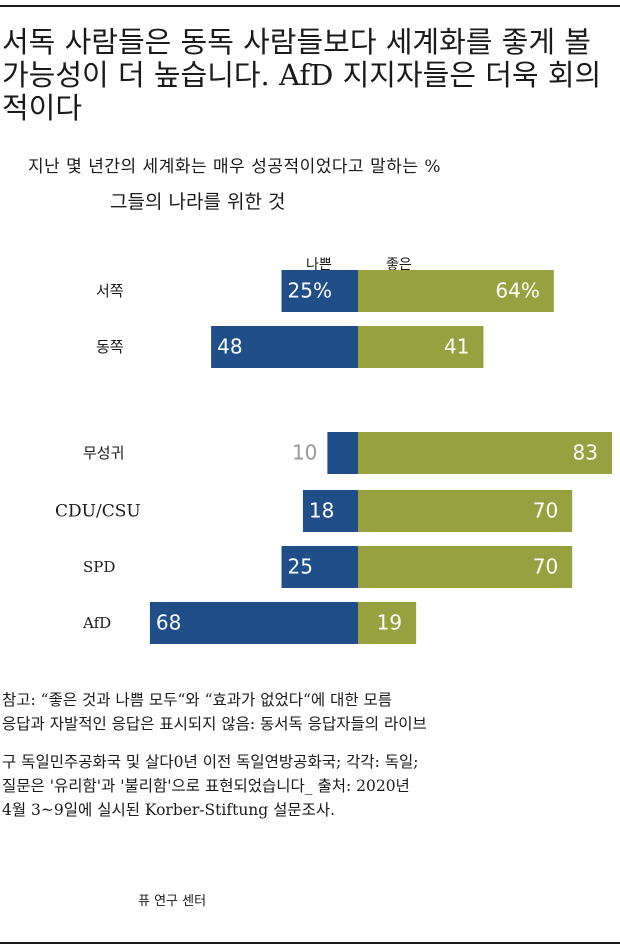 Image resolution: width=620 pixels, height=950 pixels. What do you see at coordinates (169, 810) in the screenshot?
I see `note-line: 4월 3~9일에 실시된 Korber-Stiftung 설문조사.` at bounding box center [169, 810].